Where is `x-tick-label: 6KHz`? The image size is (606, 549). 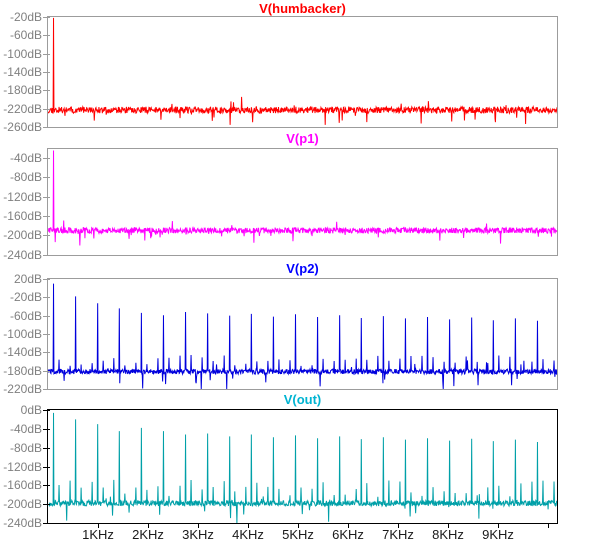
x-tick-label: 6KHz is located at coordinates (348, 534).